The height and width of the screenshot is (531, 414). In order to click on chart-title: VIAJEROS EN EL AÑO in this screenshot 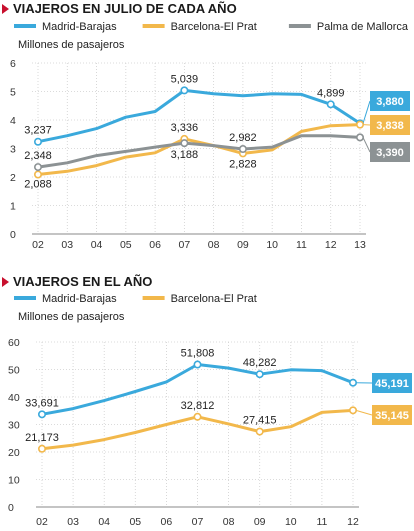, I will do `click(82, 281)`.